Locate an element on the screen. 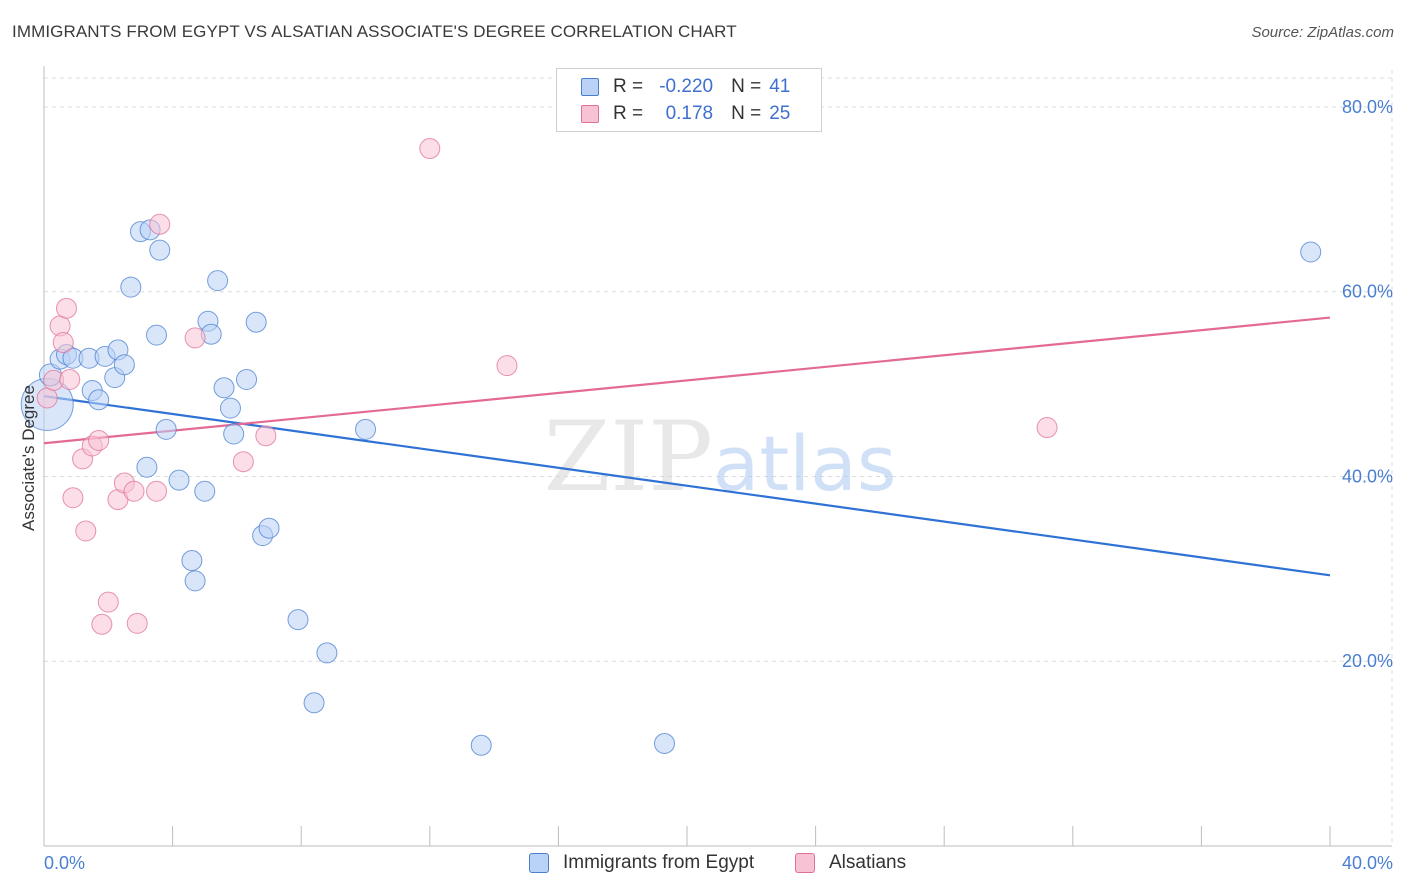 The height and width of the screenshot is (892, 1406). watermark-zip: ZIP is located at coordinates (628, 457).